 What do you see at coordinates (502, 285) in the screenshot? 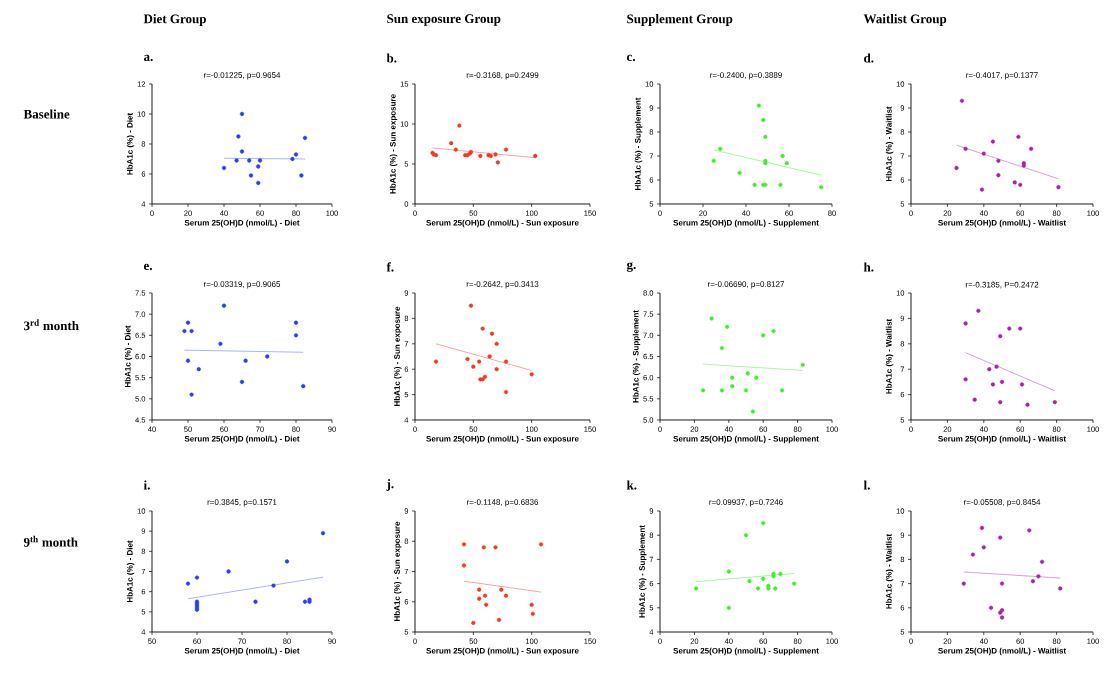
I see `text: r=-0.2642, p=0.3413` at bounding box center [502, 285].